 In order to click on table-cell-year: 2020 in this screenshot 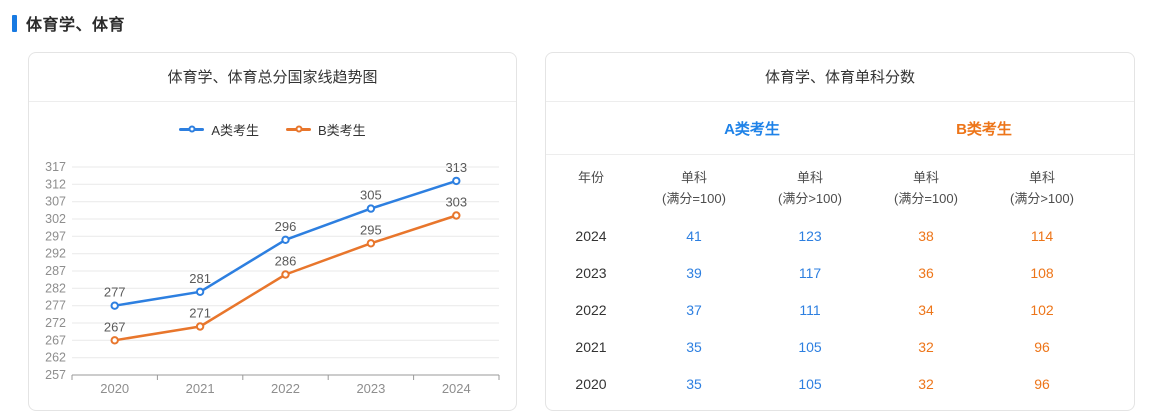, I will do `click(591, 384)`.